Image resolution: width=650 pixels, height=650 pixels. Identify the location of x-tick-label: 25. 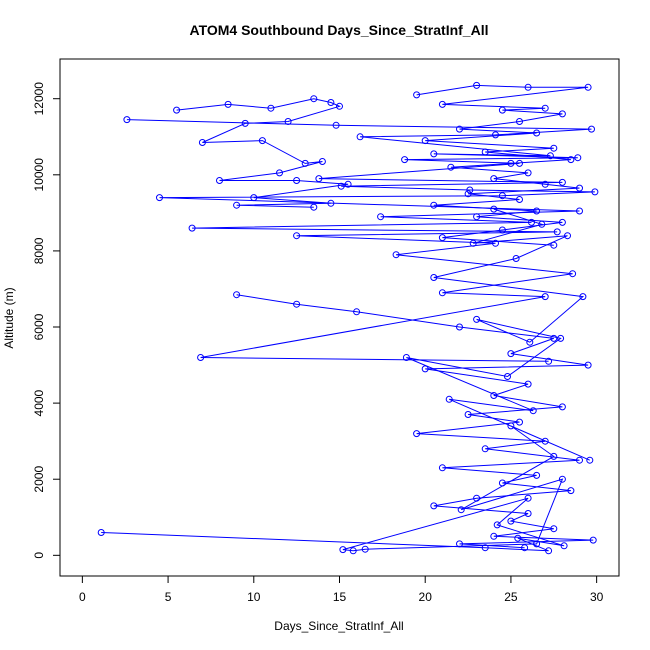
(511, 597).